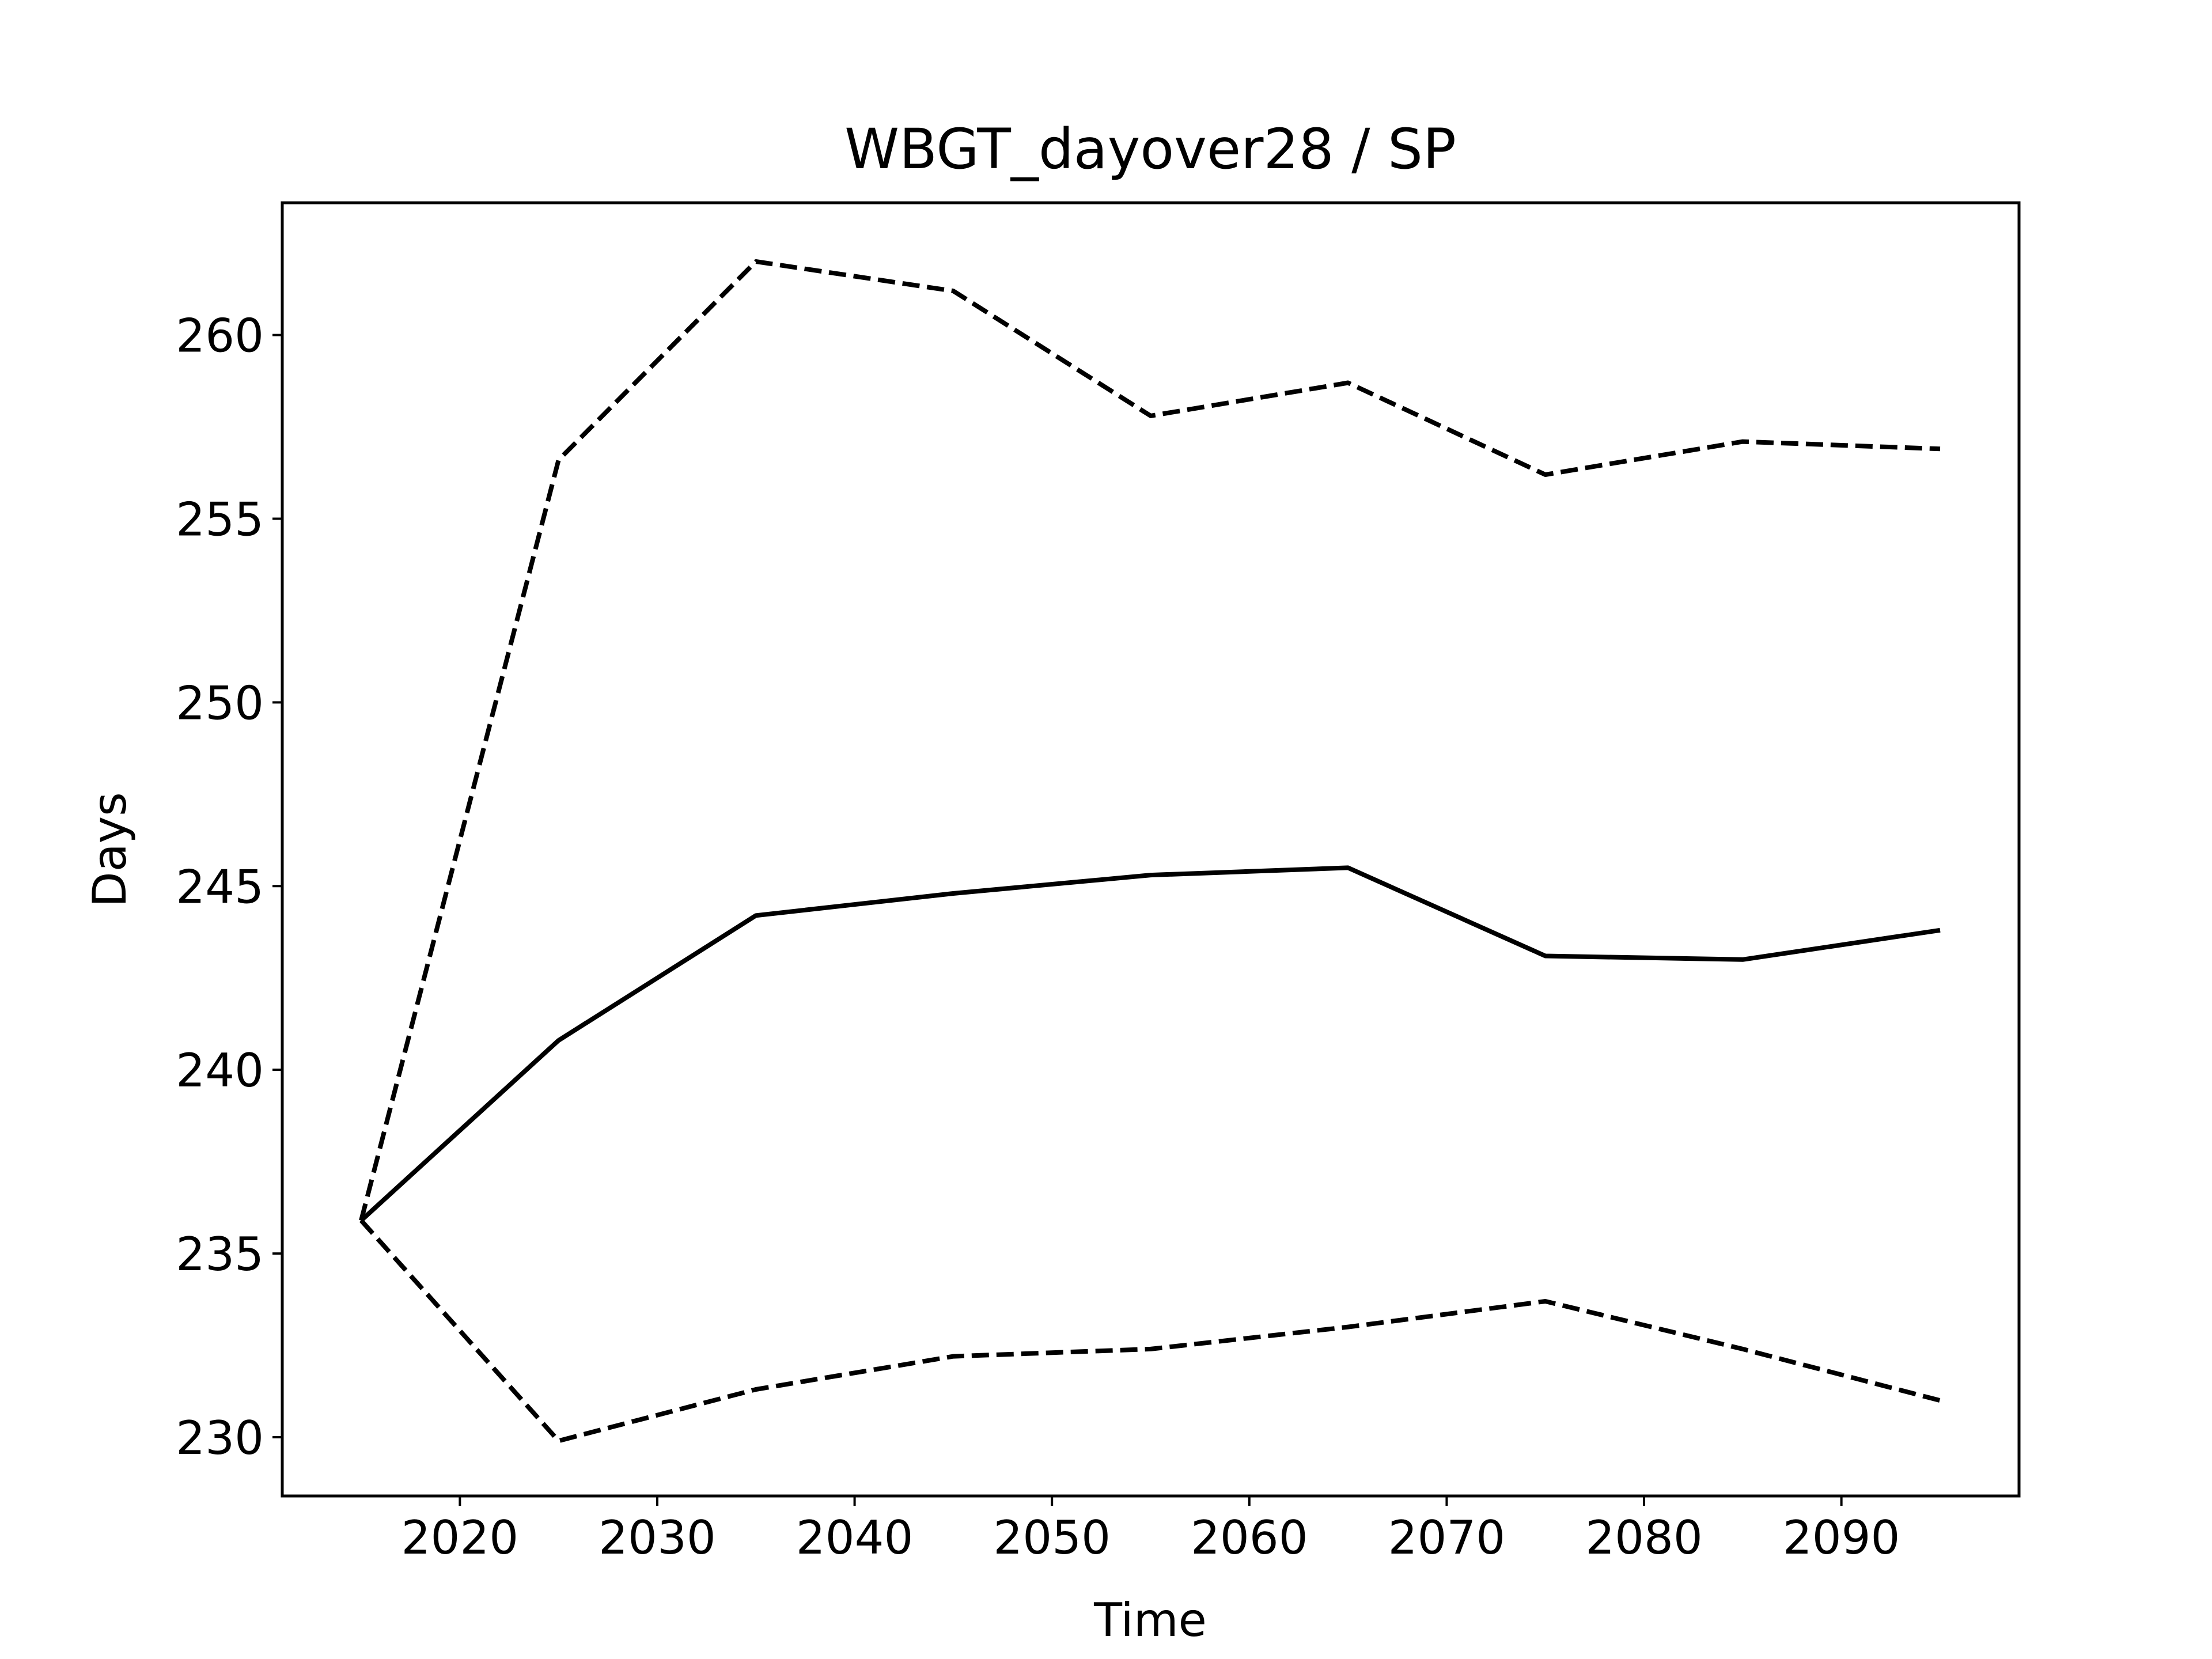  What do you see at coordinates (657, 1538) in the screenshot?
I see `x-tick-label: 2030` at bounding box center [657, 1538].